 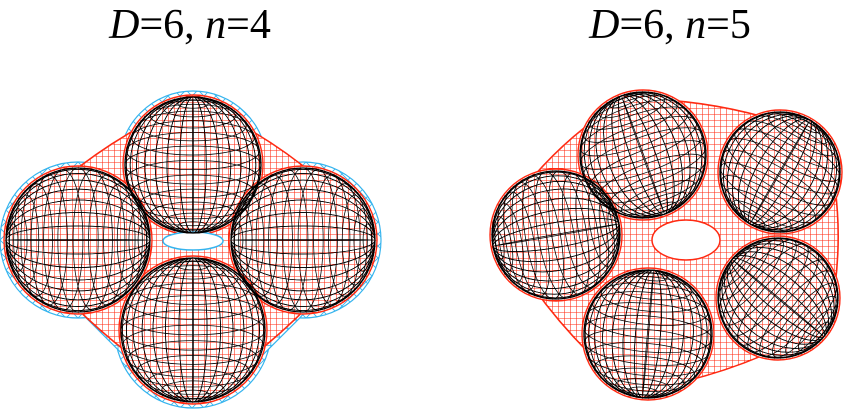 I want to click on panel-title-right: D=6, n=5, so click(x=670, y=25).